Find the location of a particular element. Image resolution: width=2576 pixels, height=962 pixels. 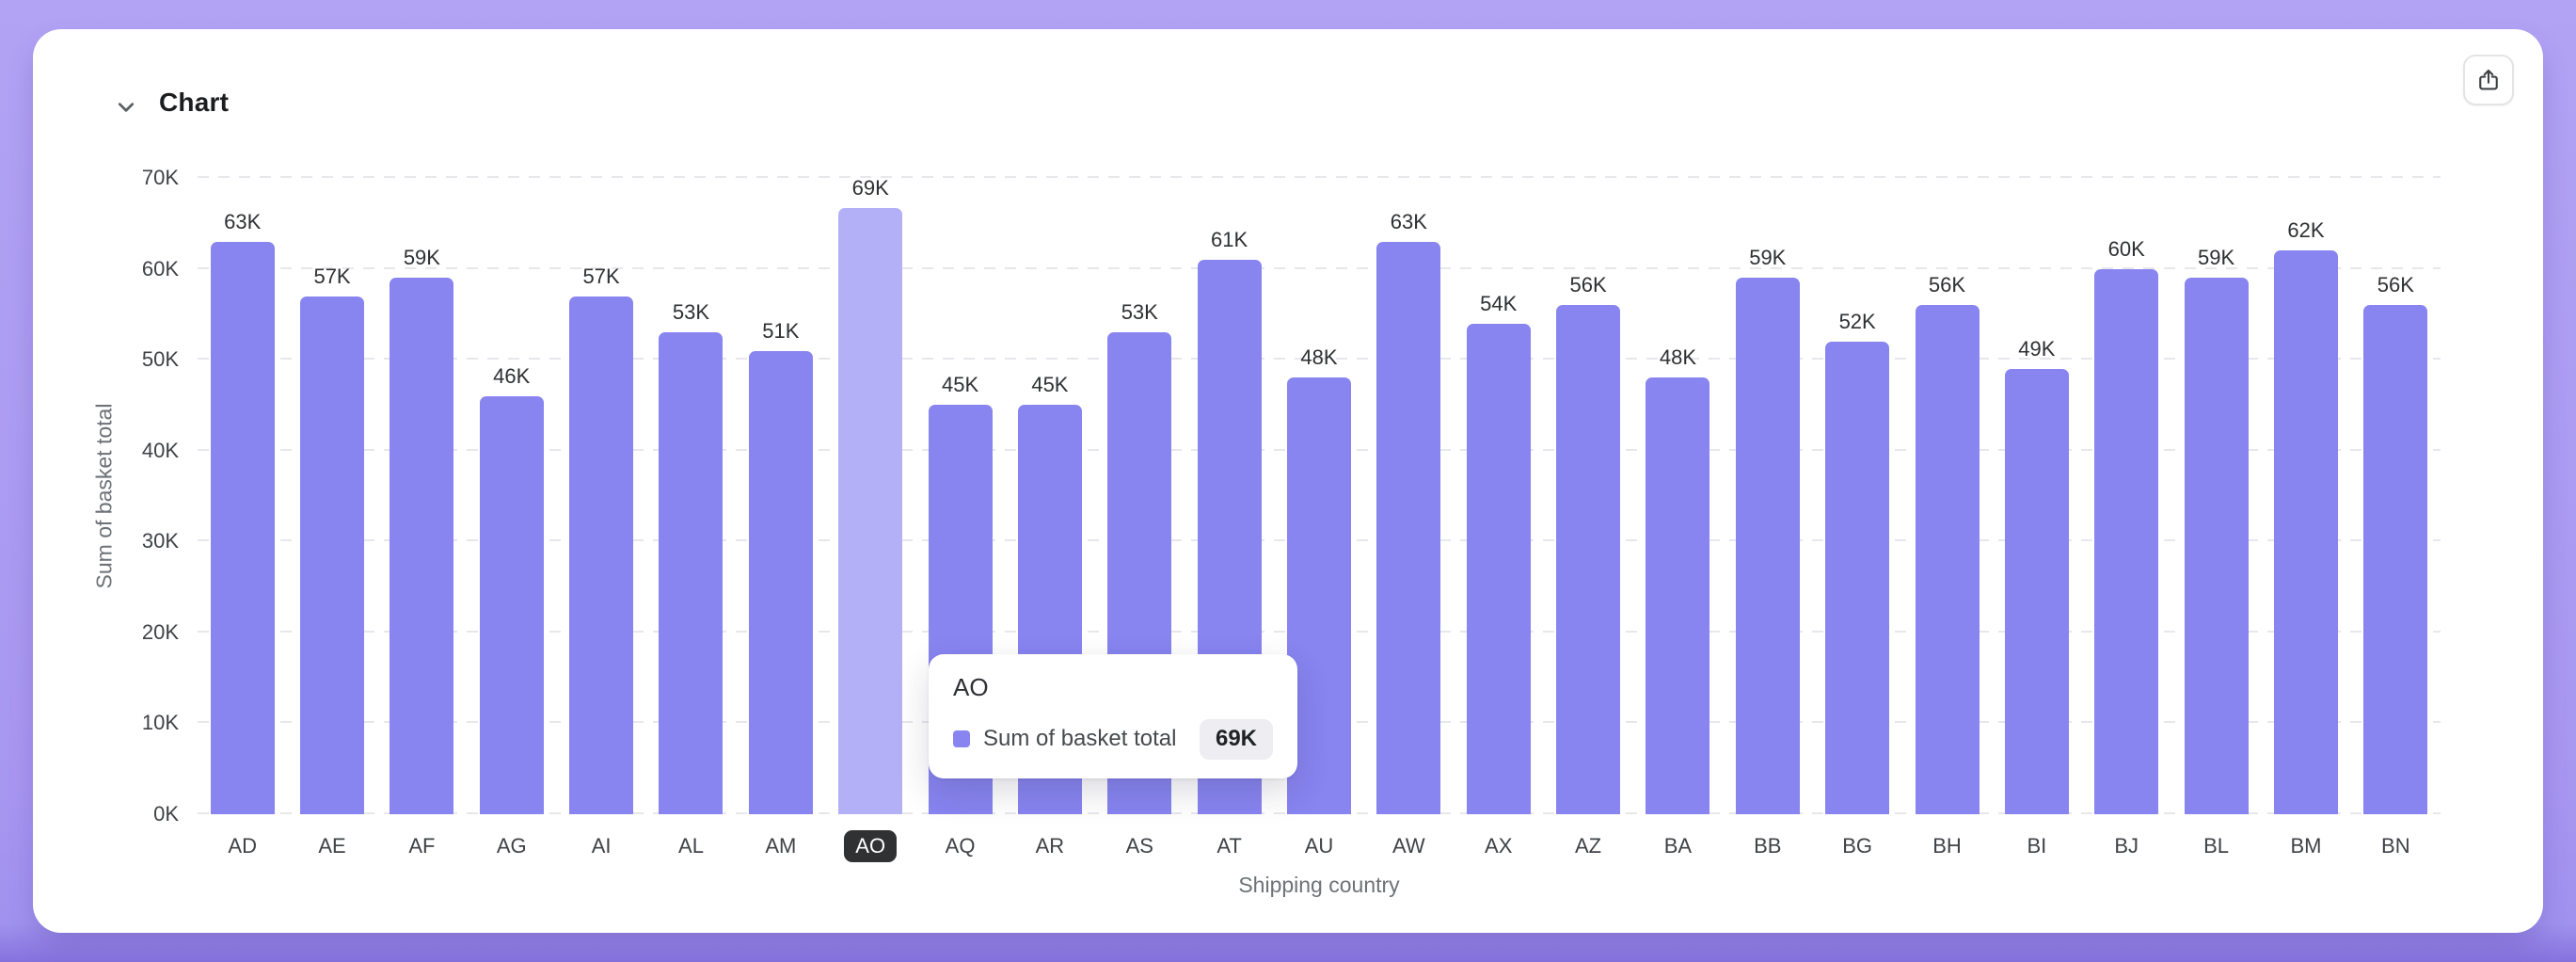

x-label-am: AM is located at coordinates (780, 846).